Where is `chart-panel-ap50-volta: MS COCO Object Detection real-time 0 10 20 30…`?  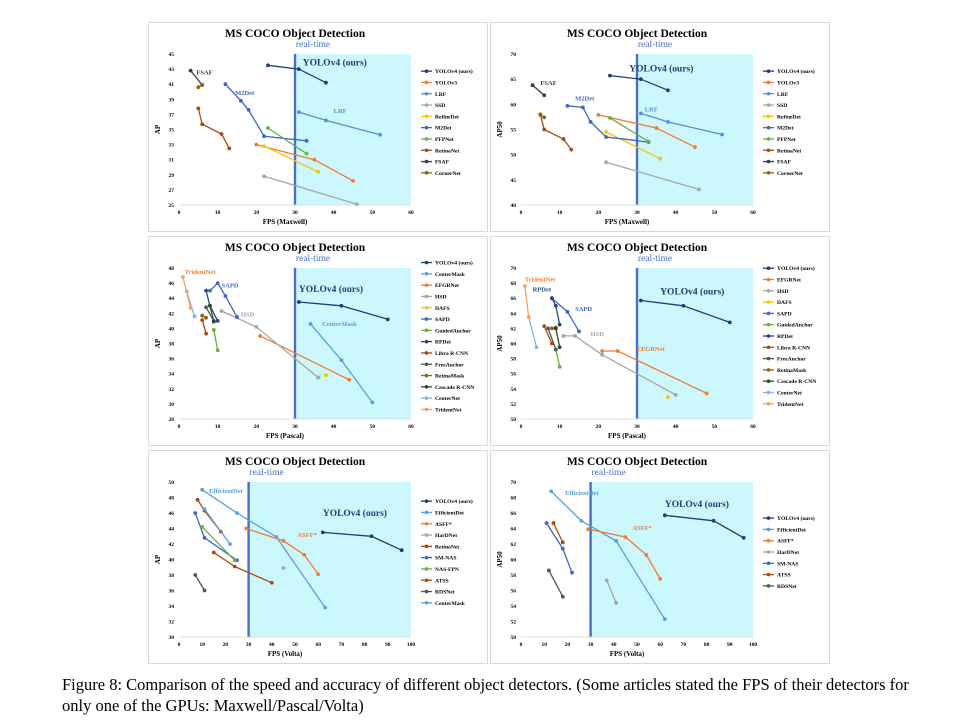 chart-panel-ap50-volta: MS COCO Object Detection real-time 0 10 20 30… is located at coordinates (660, 557).